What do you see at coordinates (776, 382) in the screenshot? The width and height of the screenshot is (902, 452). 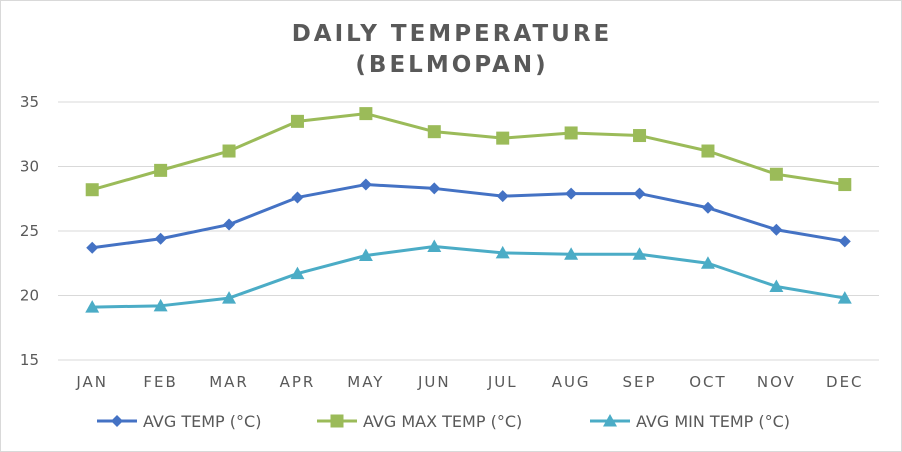 I see `x-tick-label: NOV` at bounding box center [776, 382].